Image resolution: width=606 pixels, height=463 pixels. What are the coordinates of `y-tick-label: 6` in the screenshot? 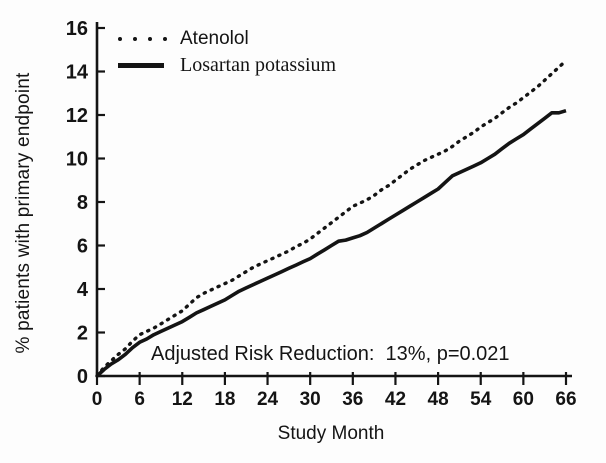 It's located at (82, 247).